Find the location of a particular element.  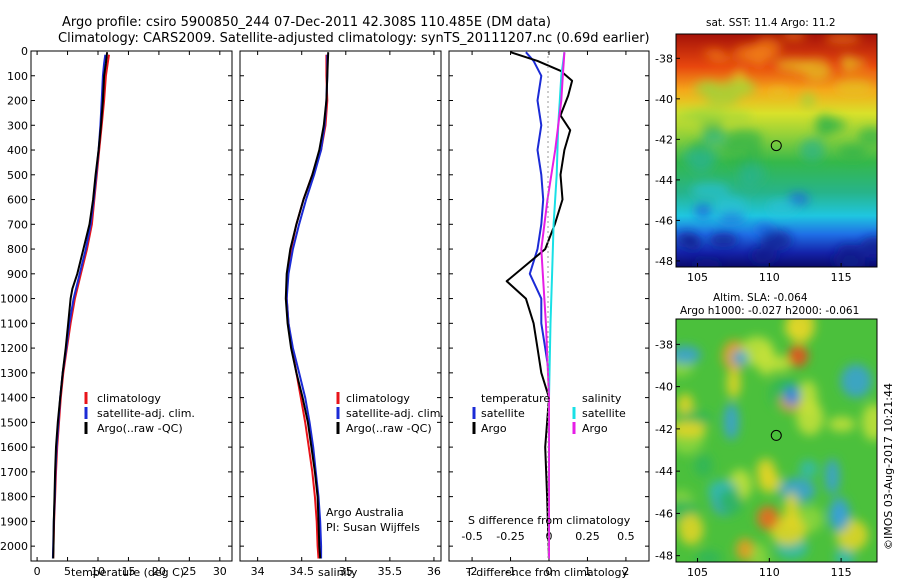

y-tick-label: 1500 is located at coordinates (14, 422).